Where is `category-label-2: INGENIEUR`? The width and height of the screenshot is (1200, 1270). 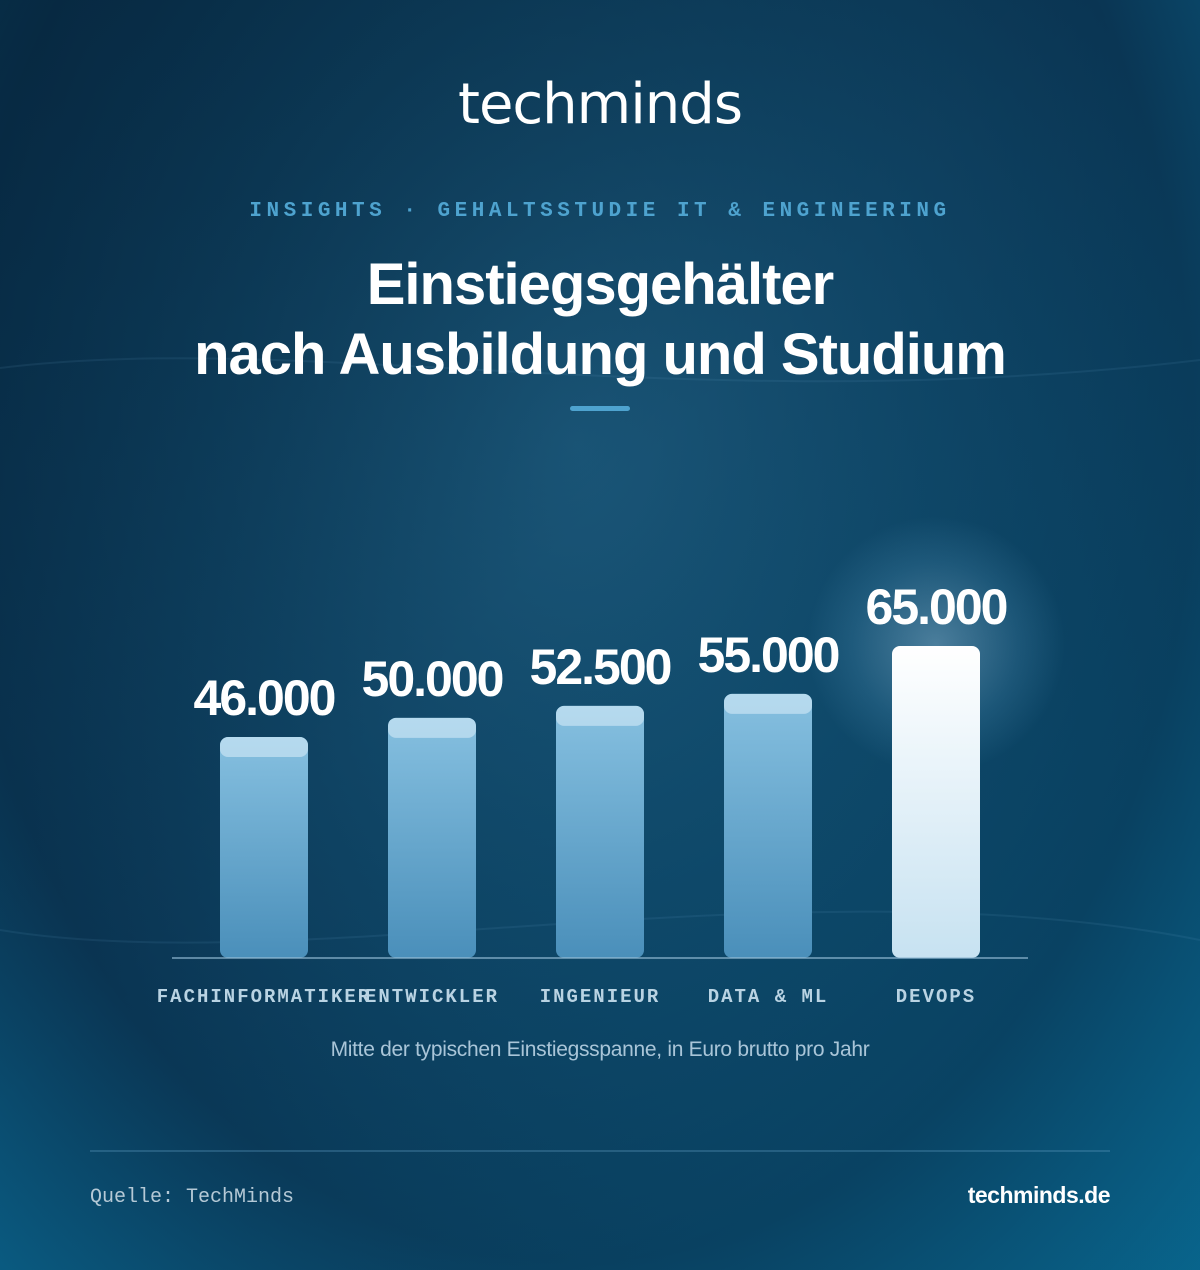 category-label-2: INGENIEUR is located at coordinates (600, 997).